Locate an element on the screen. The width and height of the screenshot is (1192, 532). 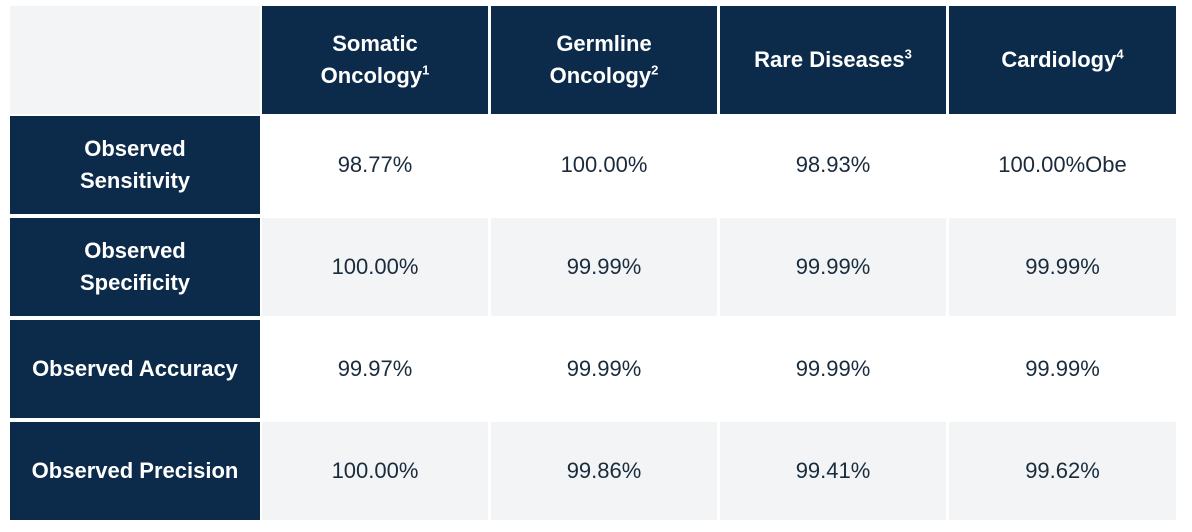
column-header: Rare Diseases3 is located at coordinates (833, 60).